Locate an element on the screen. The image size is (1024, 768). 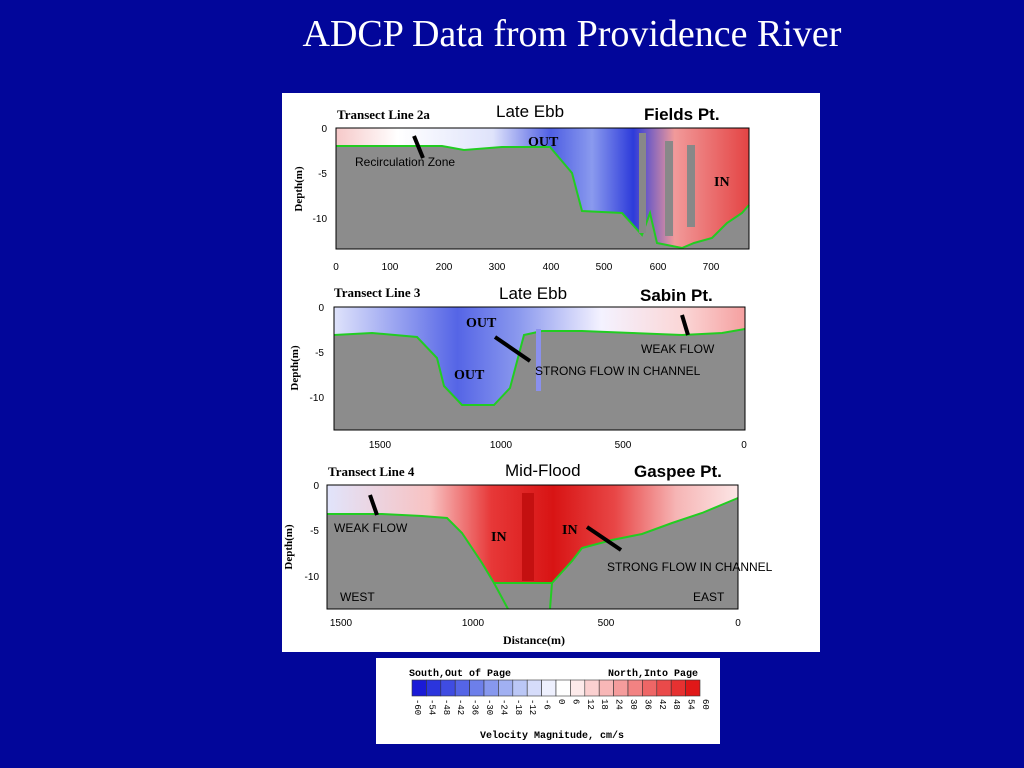
transect-2a-annotation-in: IN is located at coordinates (722, 182).